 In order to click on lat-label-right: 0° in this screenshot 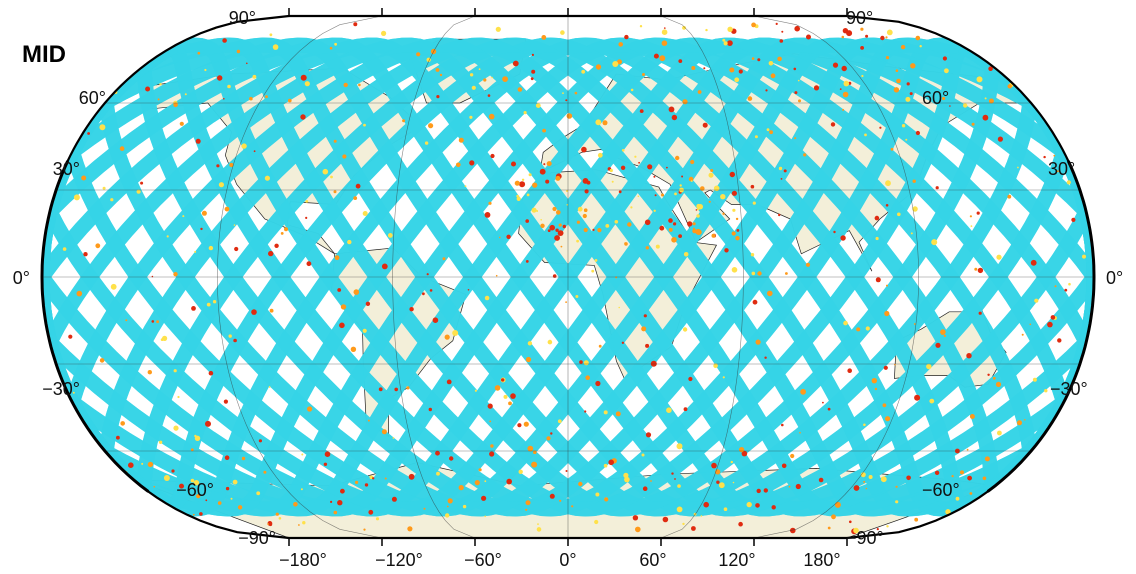, I will do `click(1114, 278)`.